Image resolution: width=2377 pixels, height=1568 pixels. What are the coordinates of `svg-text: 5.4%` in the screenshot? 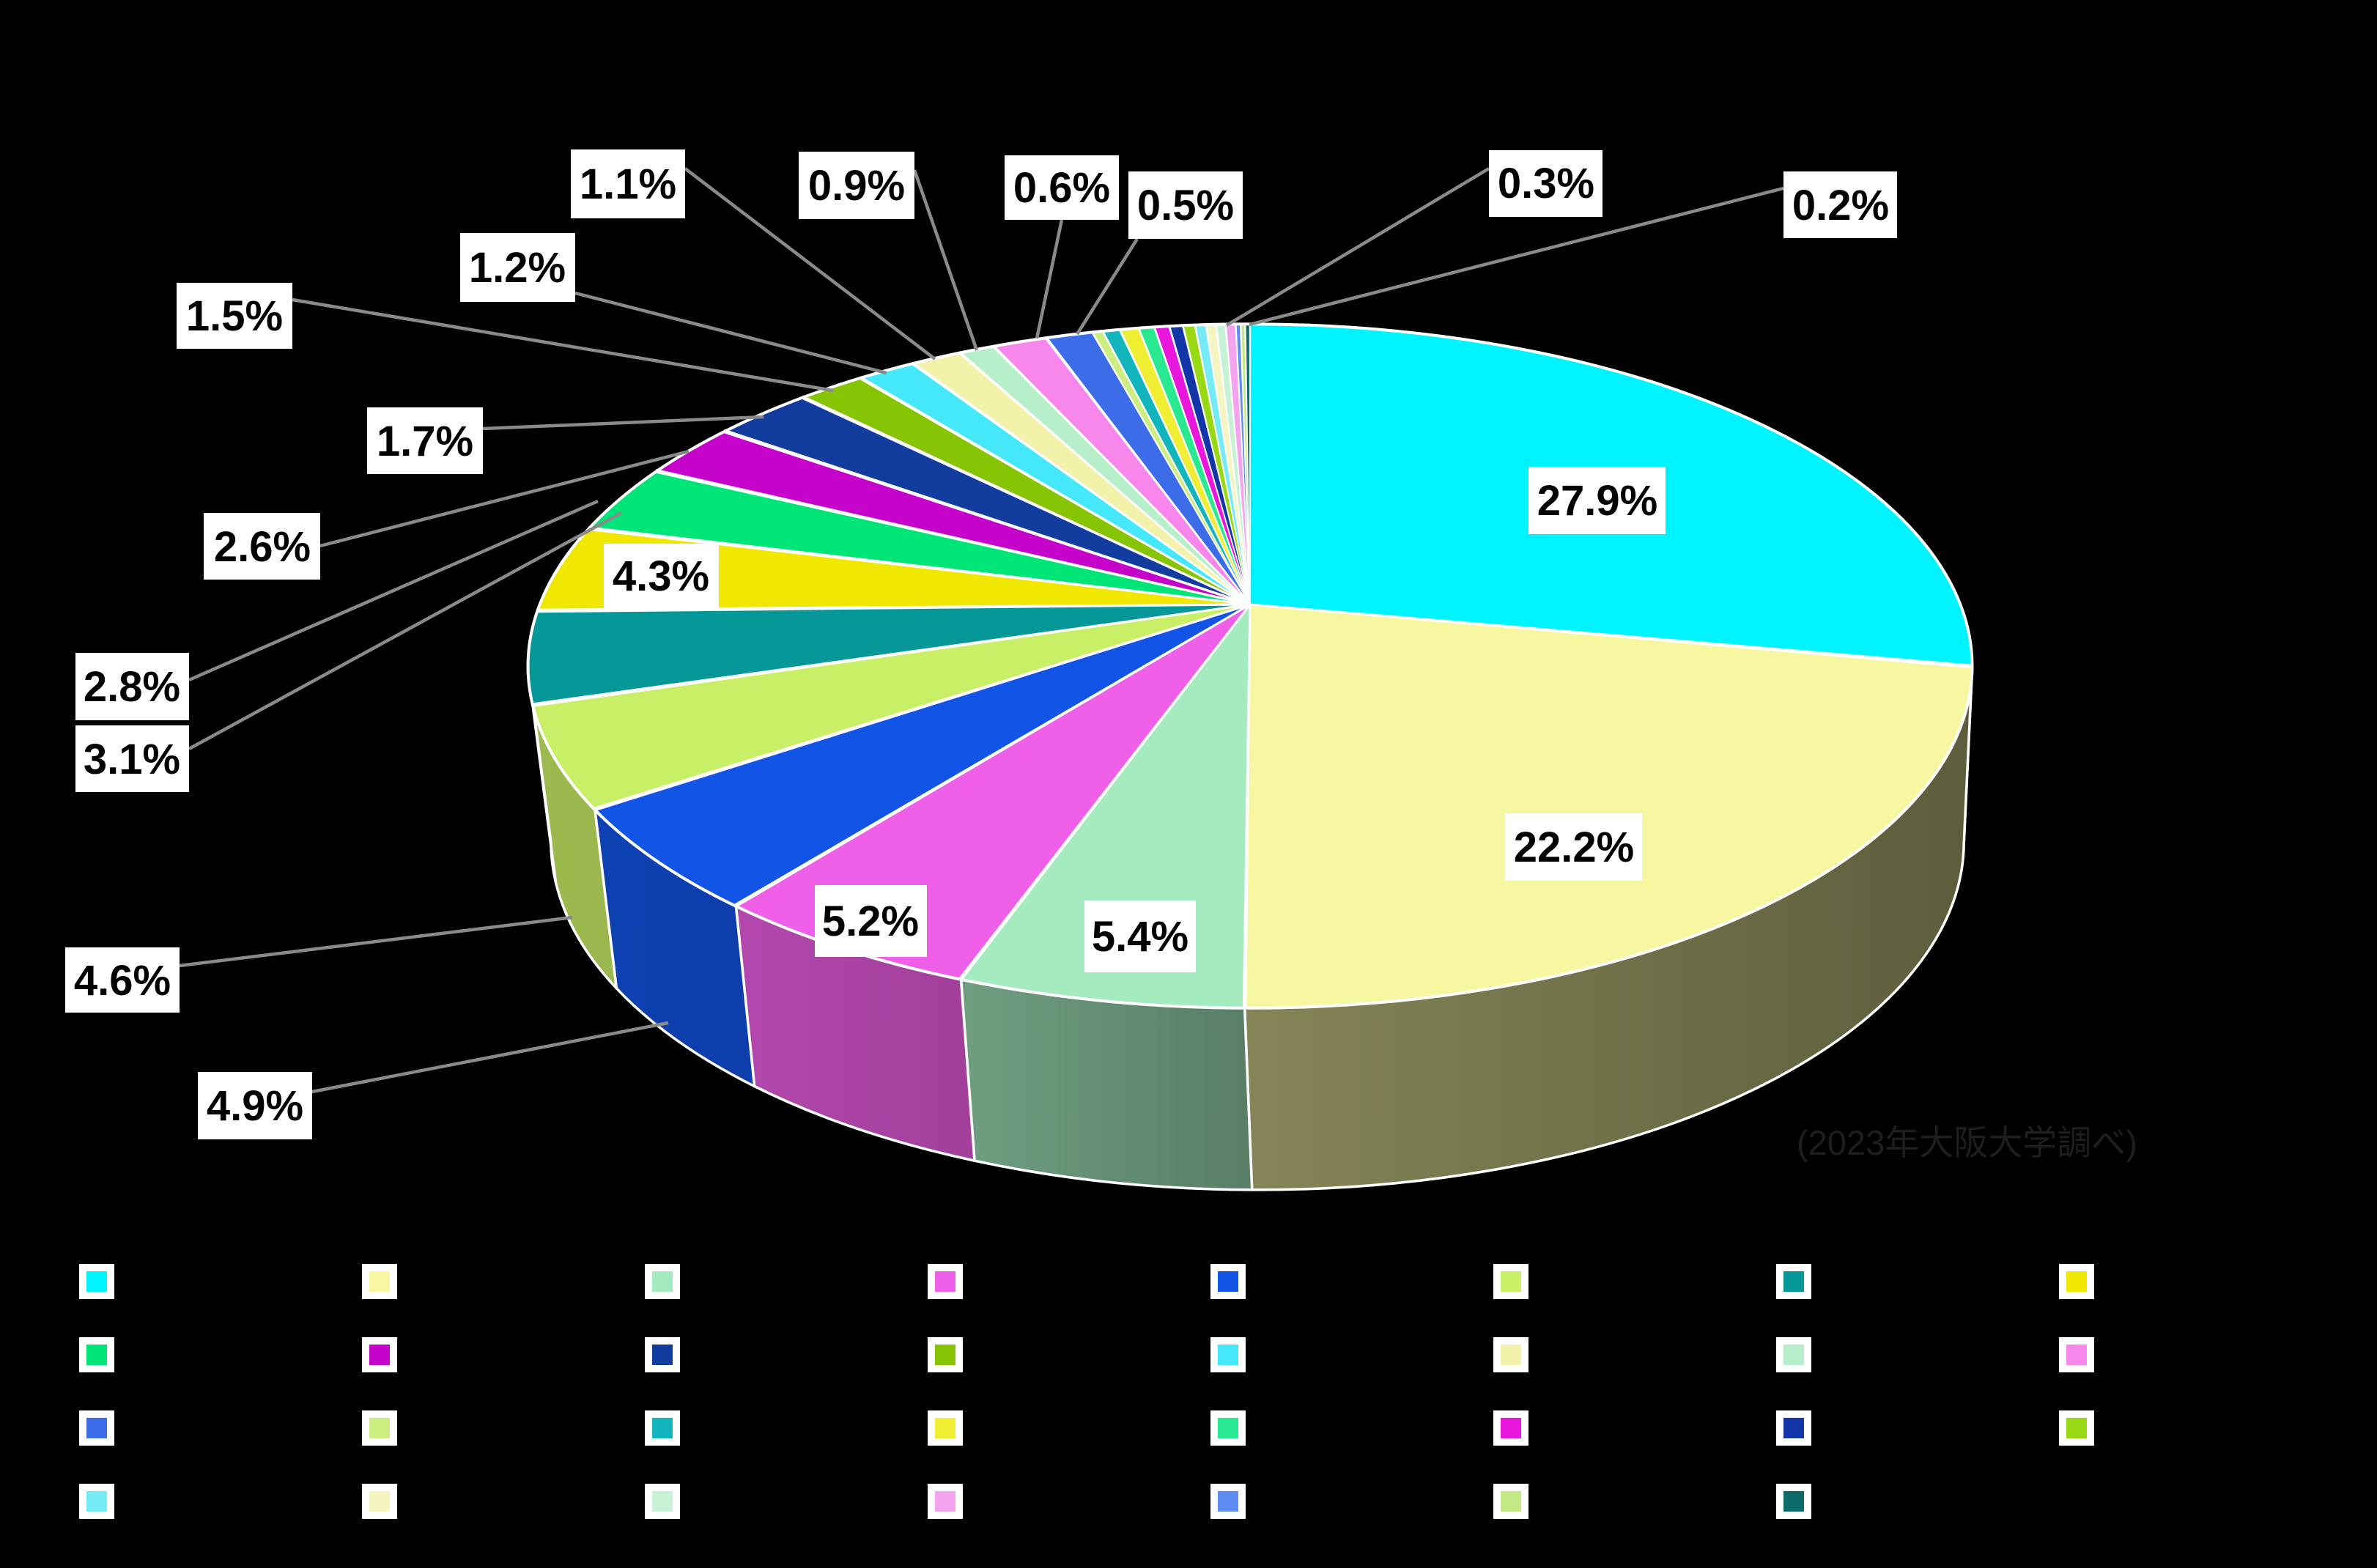 It's located at (1140, 937).